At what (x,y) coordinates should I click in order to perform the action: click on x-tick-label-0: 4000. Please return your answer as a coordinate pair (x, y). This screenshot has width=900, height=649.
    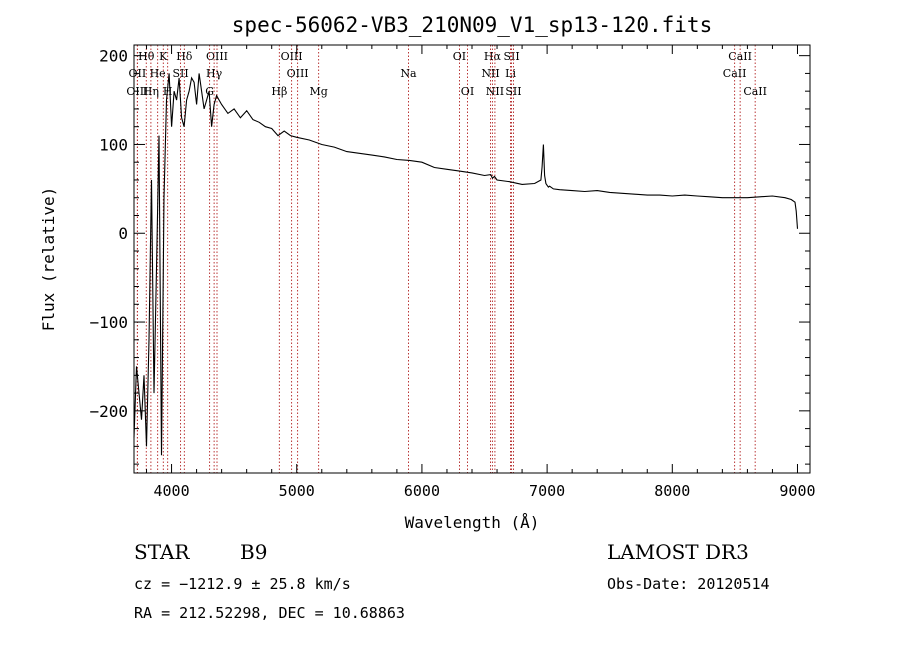
    Looking at the image, I should click on (171, 491).